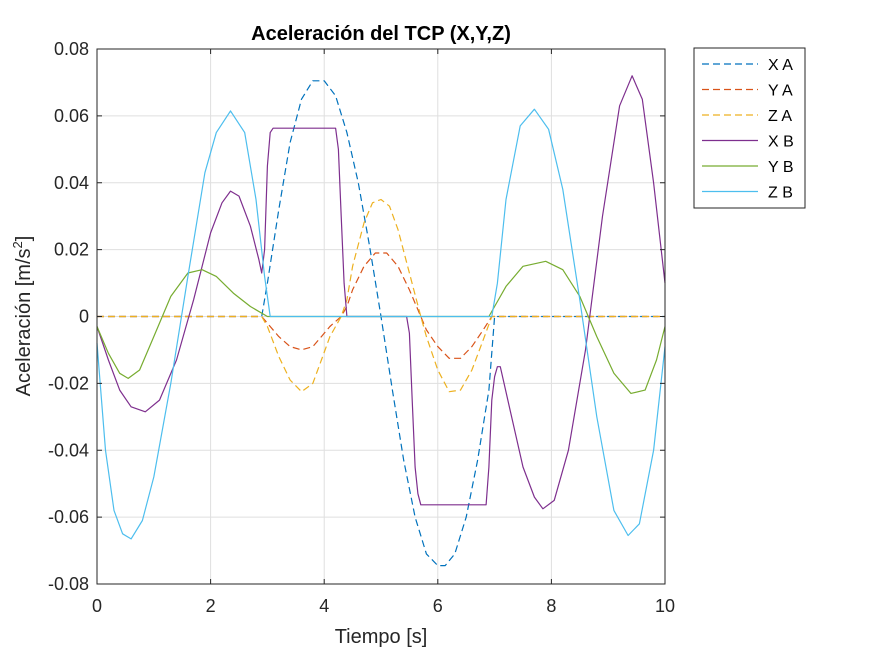 Image resolution: width=875 pixels, height=656 pixels. I want to click on series-line-y-a, so click(381, 305).